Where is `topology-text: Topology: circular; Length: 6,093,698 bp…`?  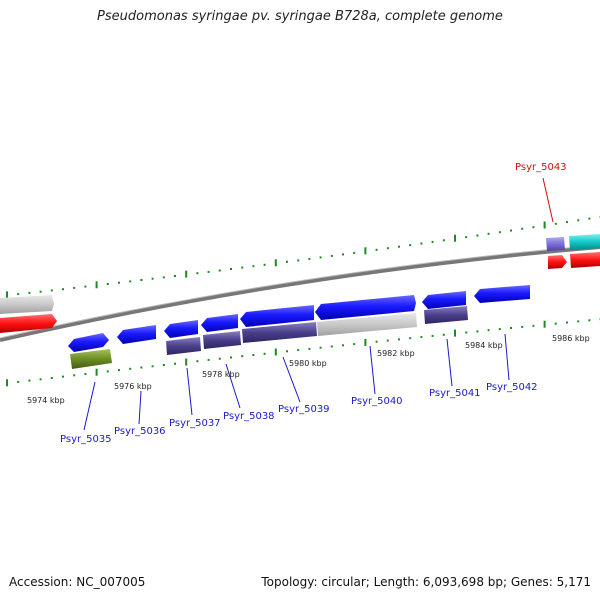
topology-text: Topology: circular; Length: 6,093,698 bp… is located at coordinates (426, 582).